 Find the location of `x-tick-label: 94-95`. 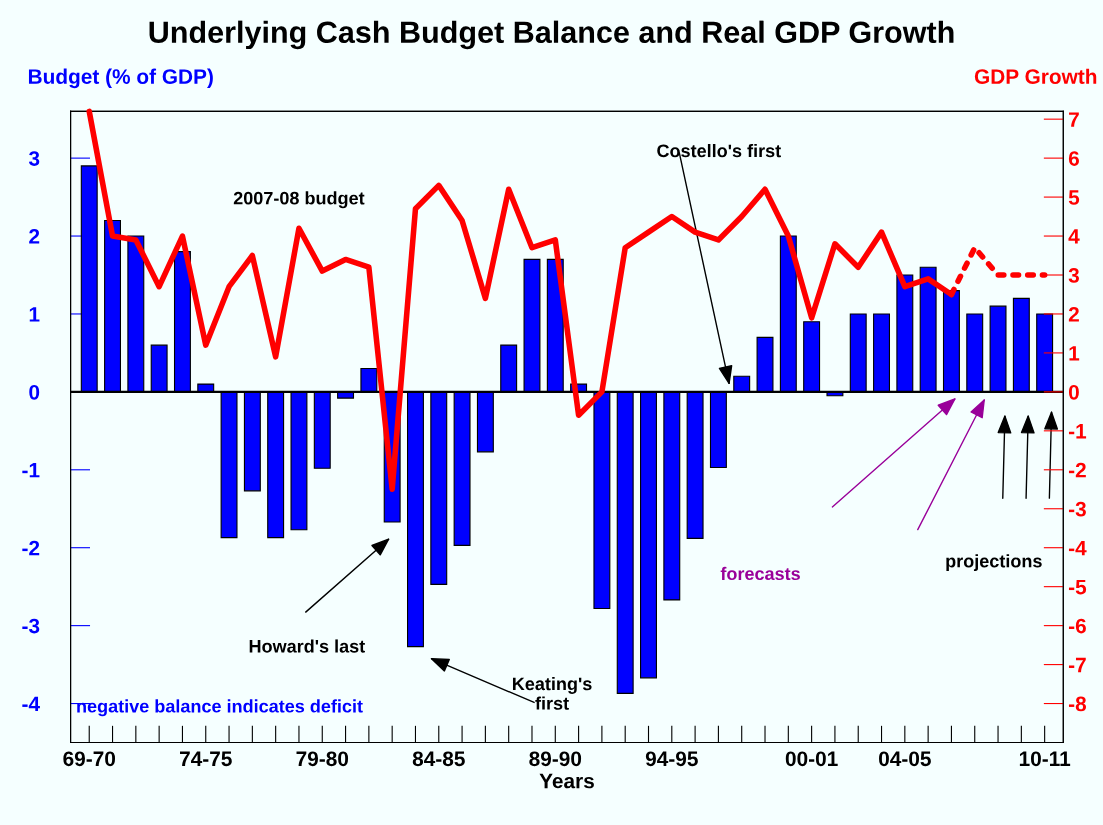

x-tick-label: 94-95 is located at coordinates (671, 759).